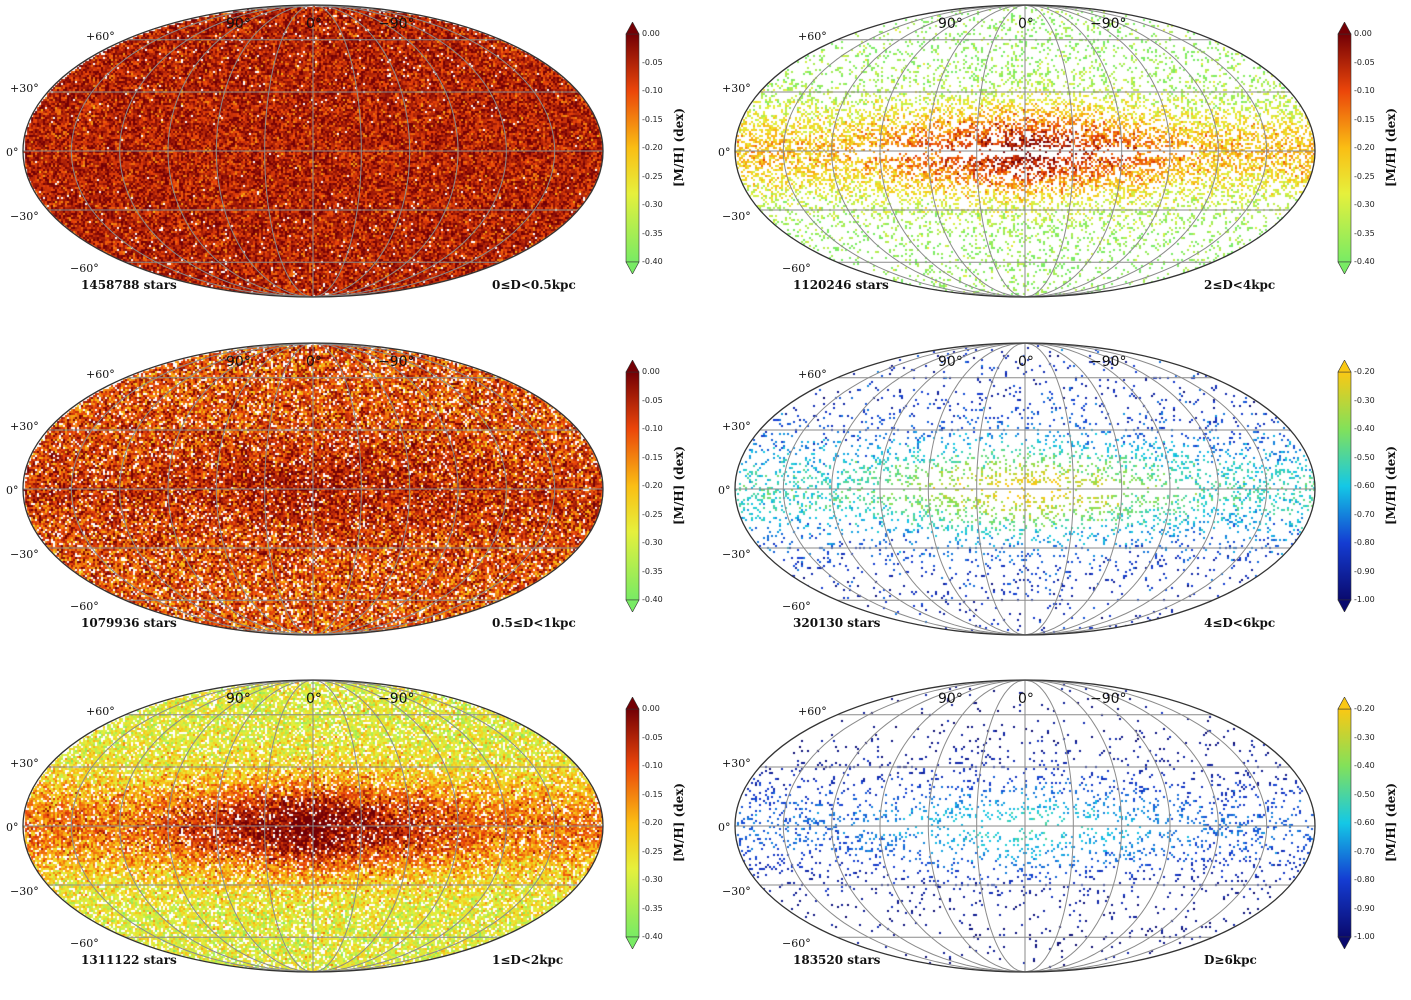 This screenshot has height=1000, width=1411. I want to click on colorbar-tick-label: -0.50, so click(1364, 457).